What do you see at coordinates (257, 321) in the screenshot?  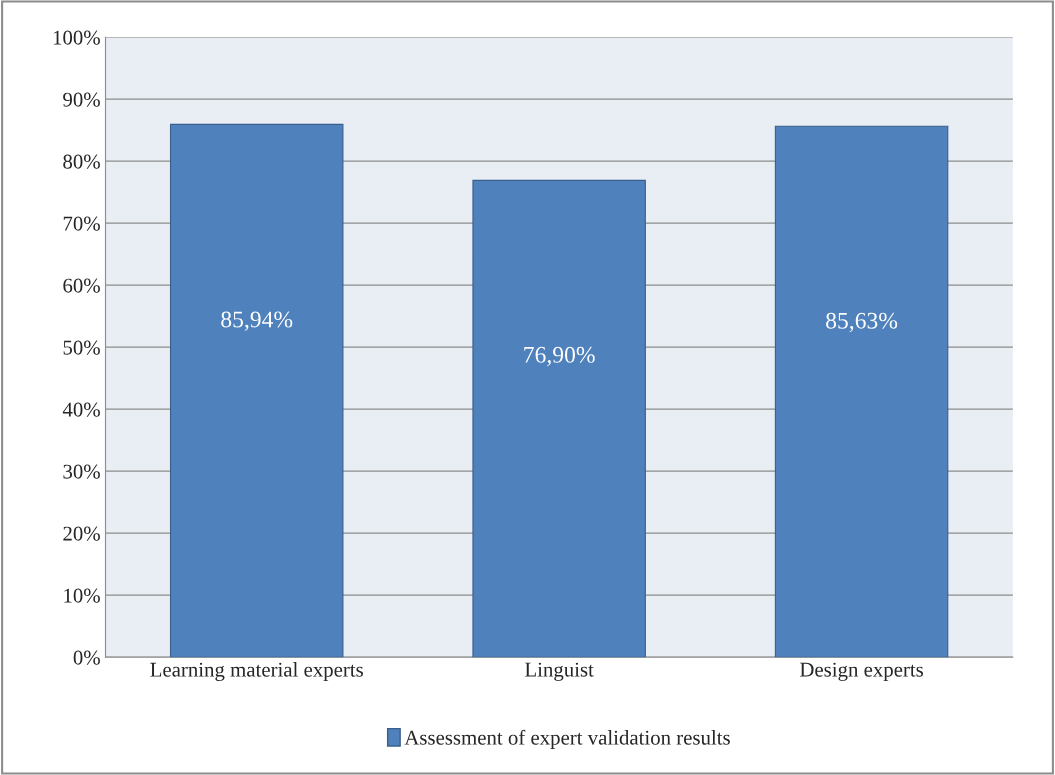 I see `data-label: 85,94%` at bounding box center [257, 321].